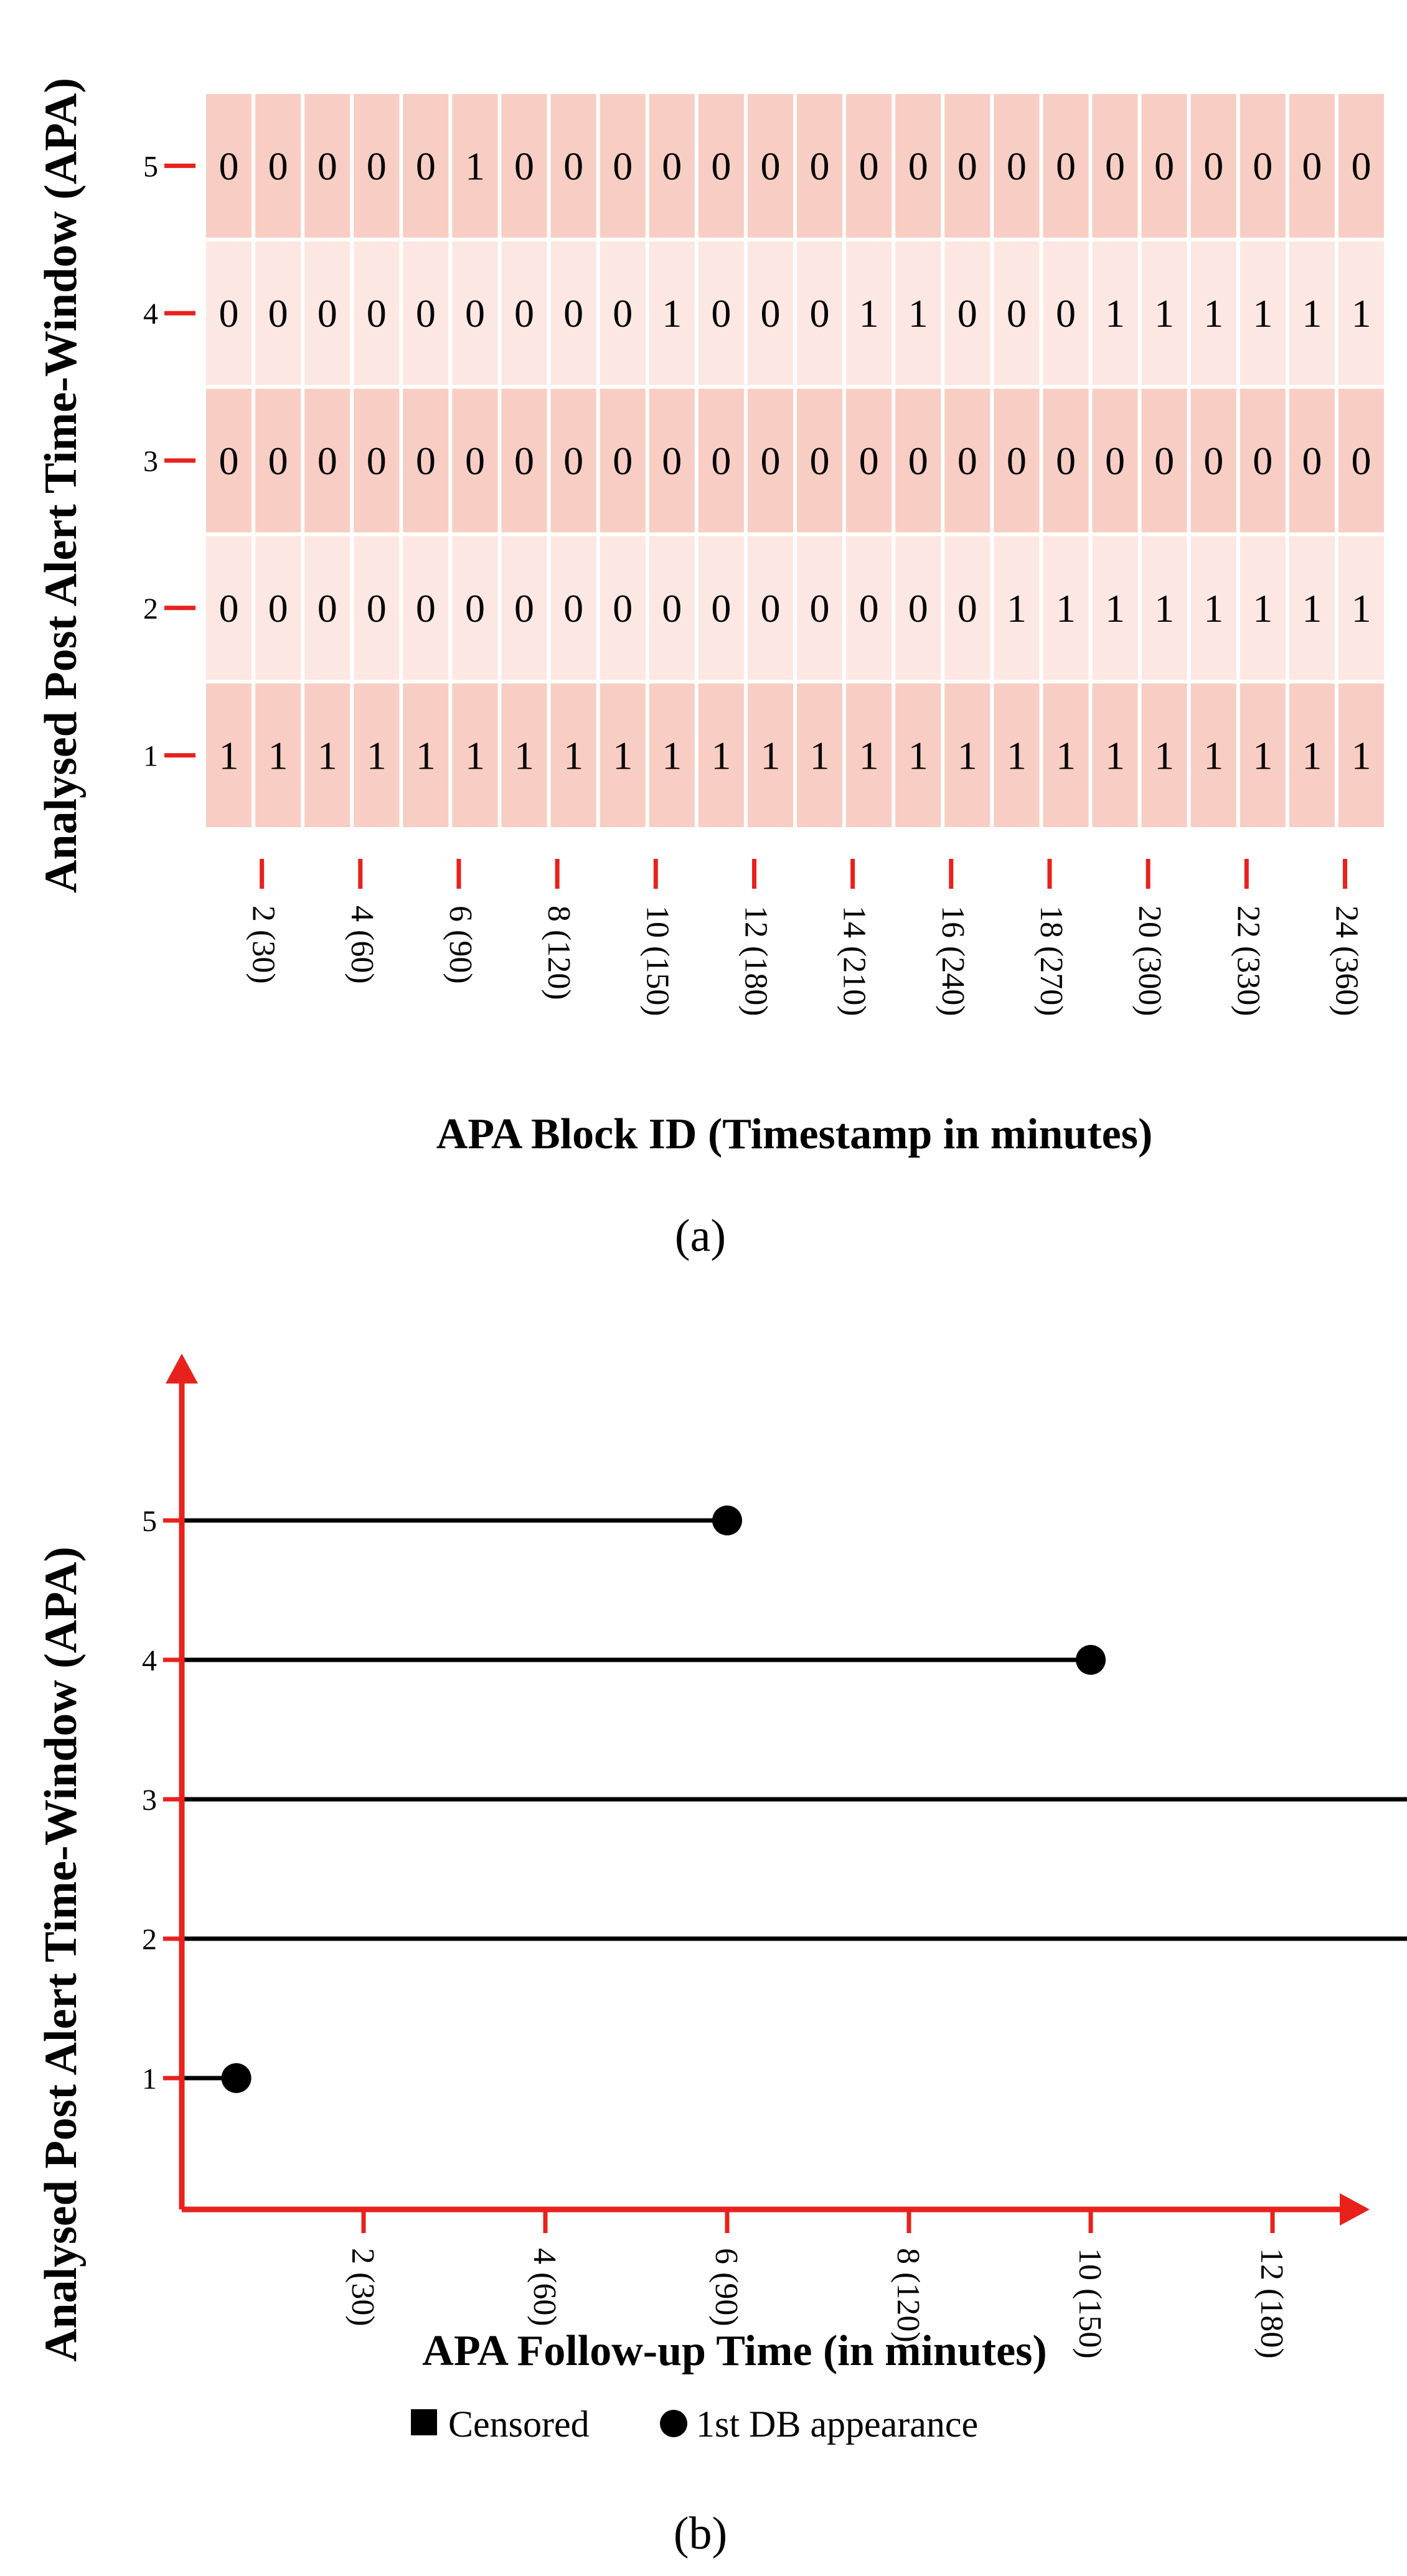 The height and width of the screenshot is (2576, 1407). What do you see at coordinates (150, 166) in the screenshot?
I see `heatmap-y-tick-label-5: 5` at bounding box center [150, 166].